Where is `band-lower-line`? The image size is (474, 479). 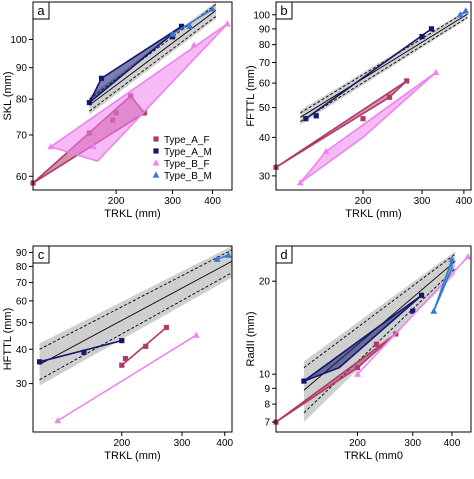
band-lower-line is located at coordinates (153, 63).